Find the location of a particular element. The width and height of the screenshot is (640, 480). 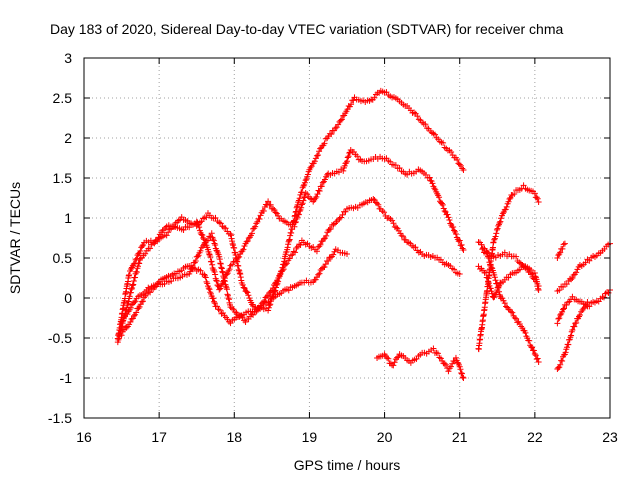

y-tick-label: 1.5 is located at coordinates (63, 178).